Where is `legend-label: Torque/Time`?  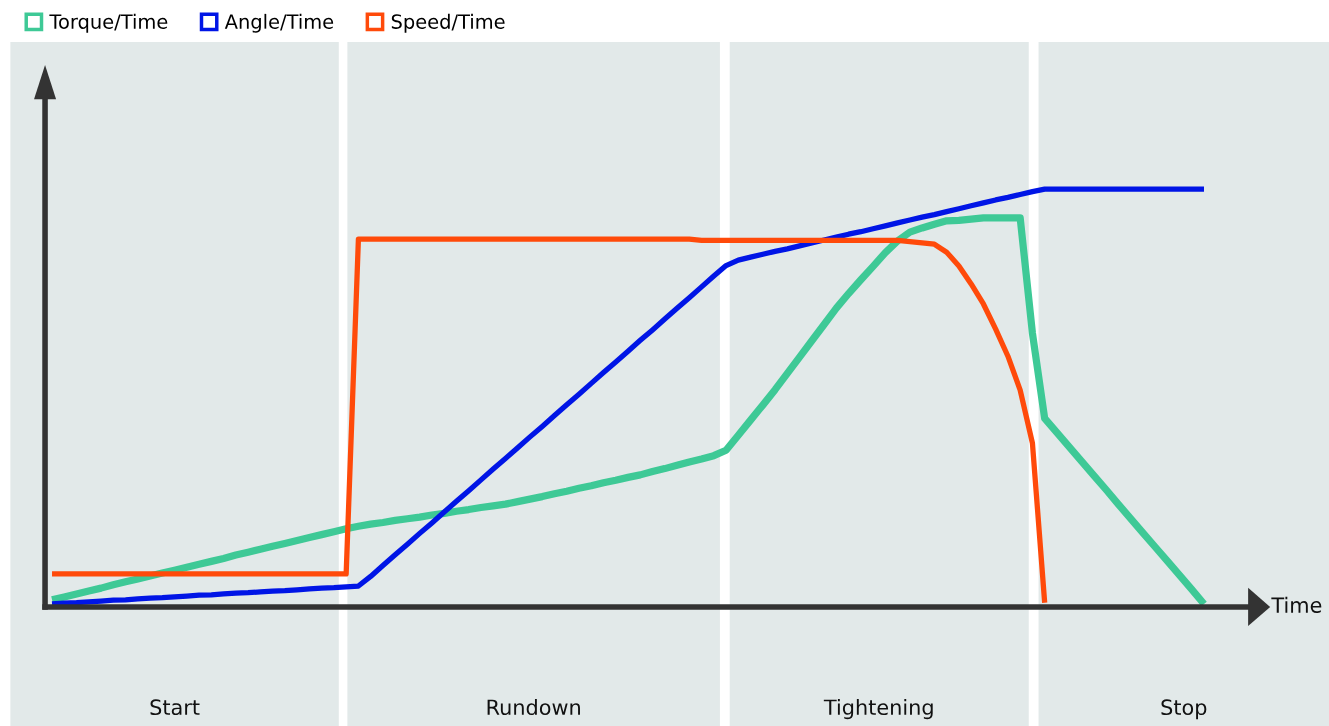
legend-label: Torque/Time is located at coordinates (108, 23).